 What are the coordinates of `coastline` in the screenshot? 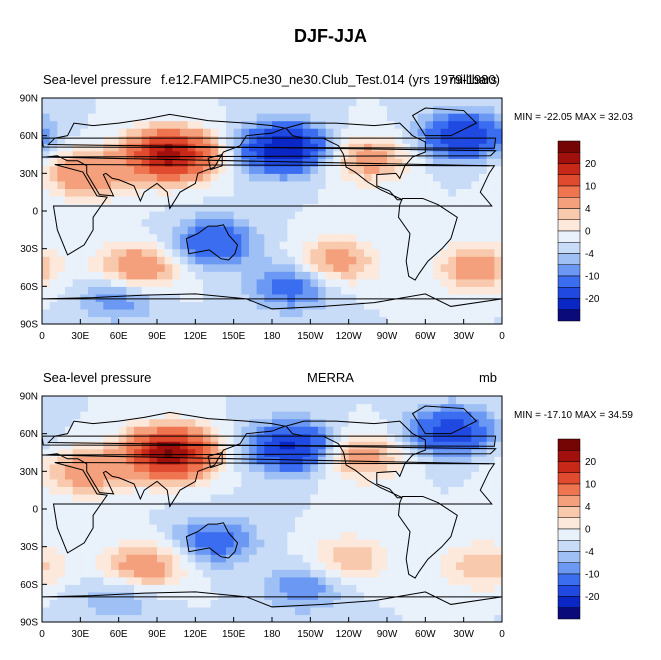 It's located at (215, 460).